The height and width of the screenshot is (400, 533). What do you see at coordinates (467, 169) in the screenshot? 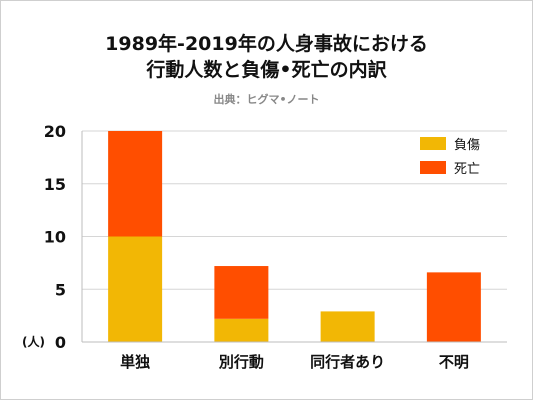
I see `legend-label: 死亡` at bounding box center [467, 169].